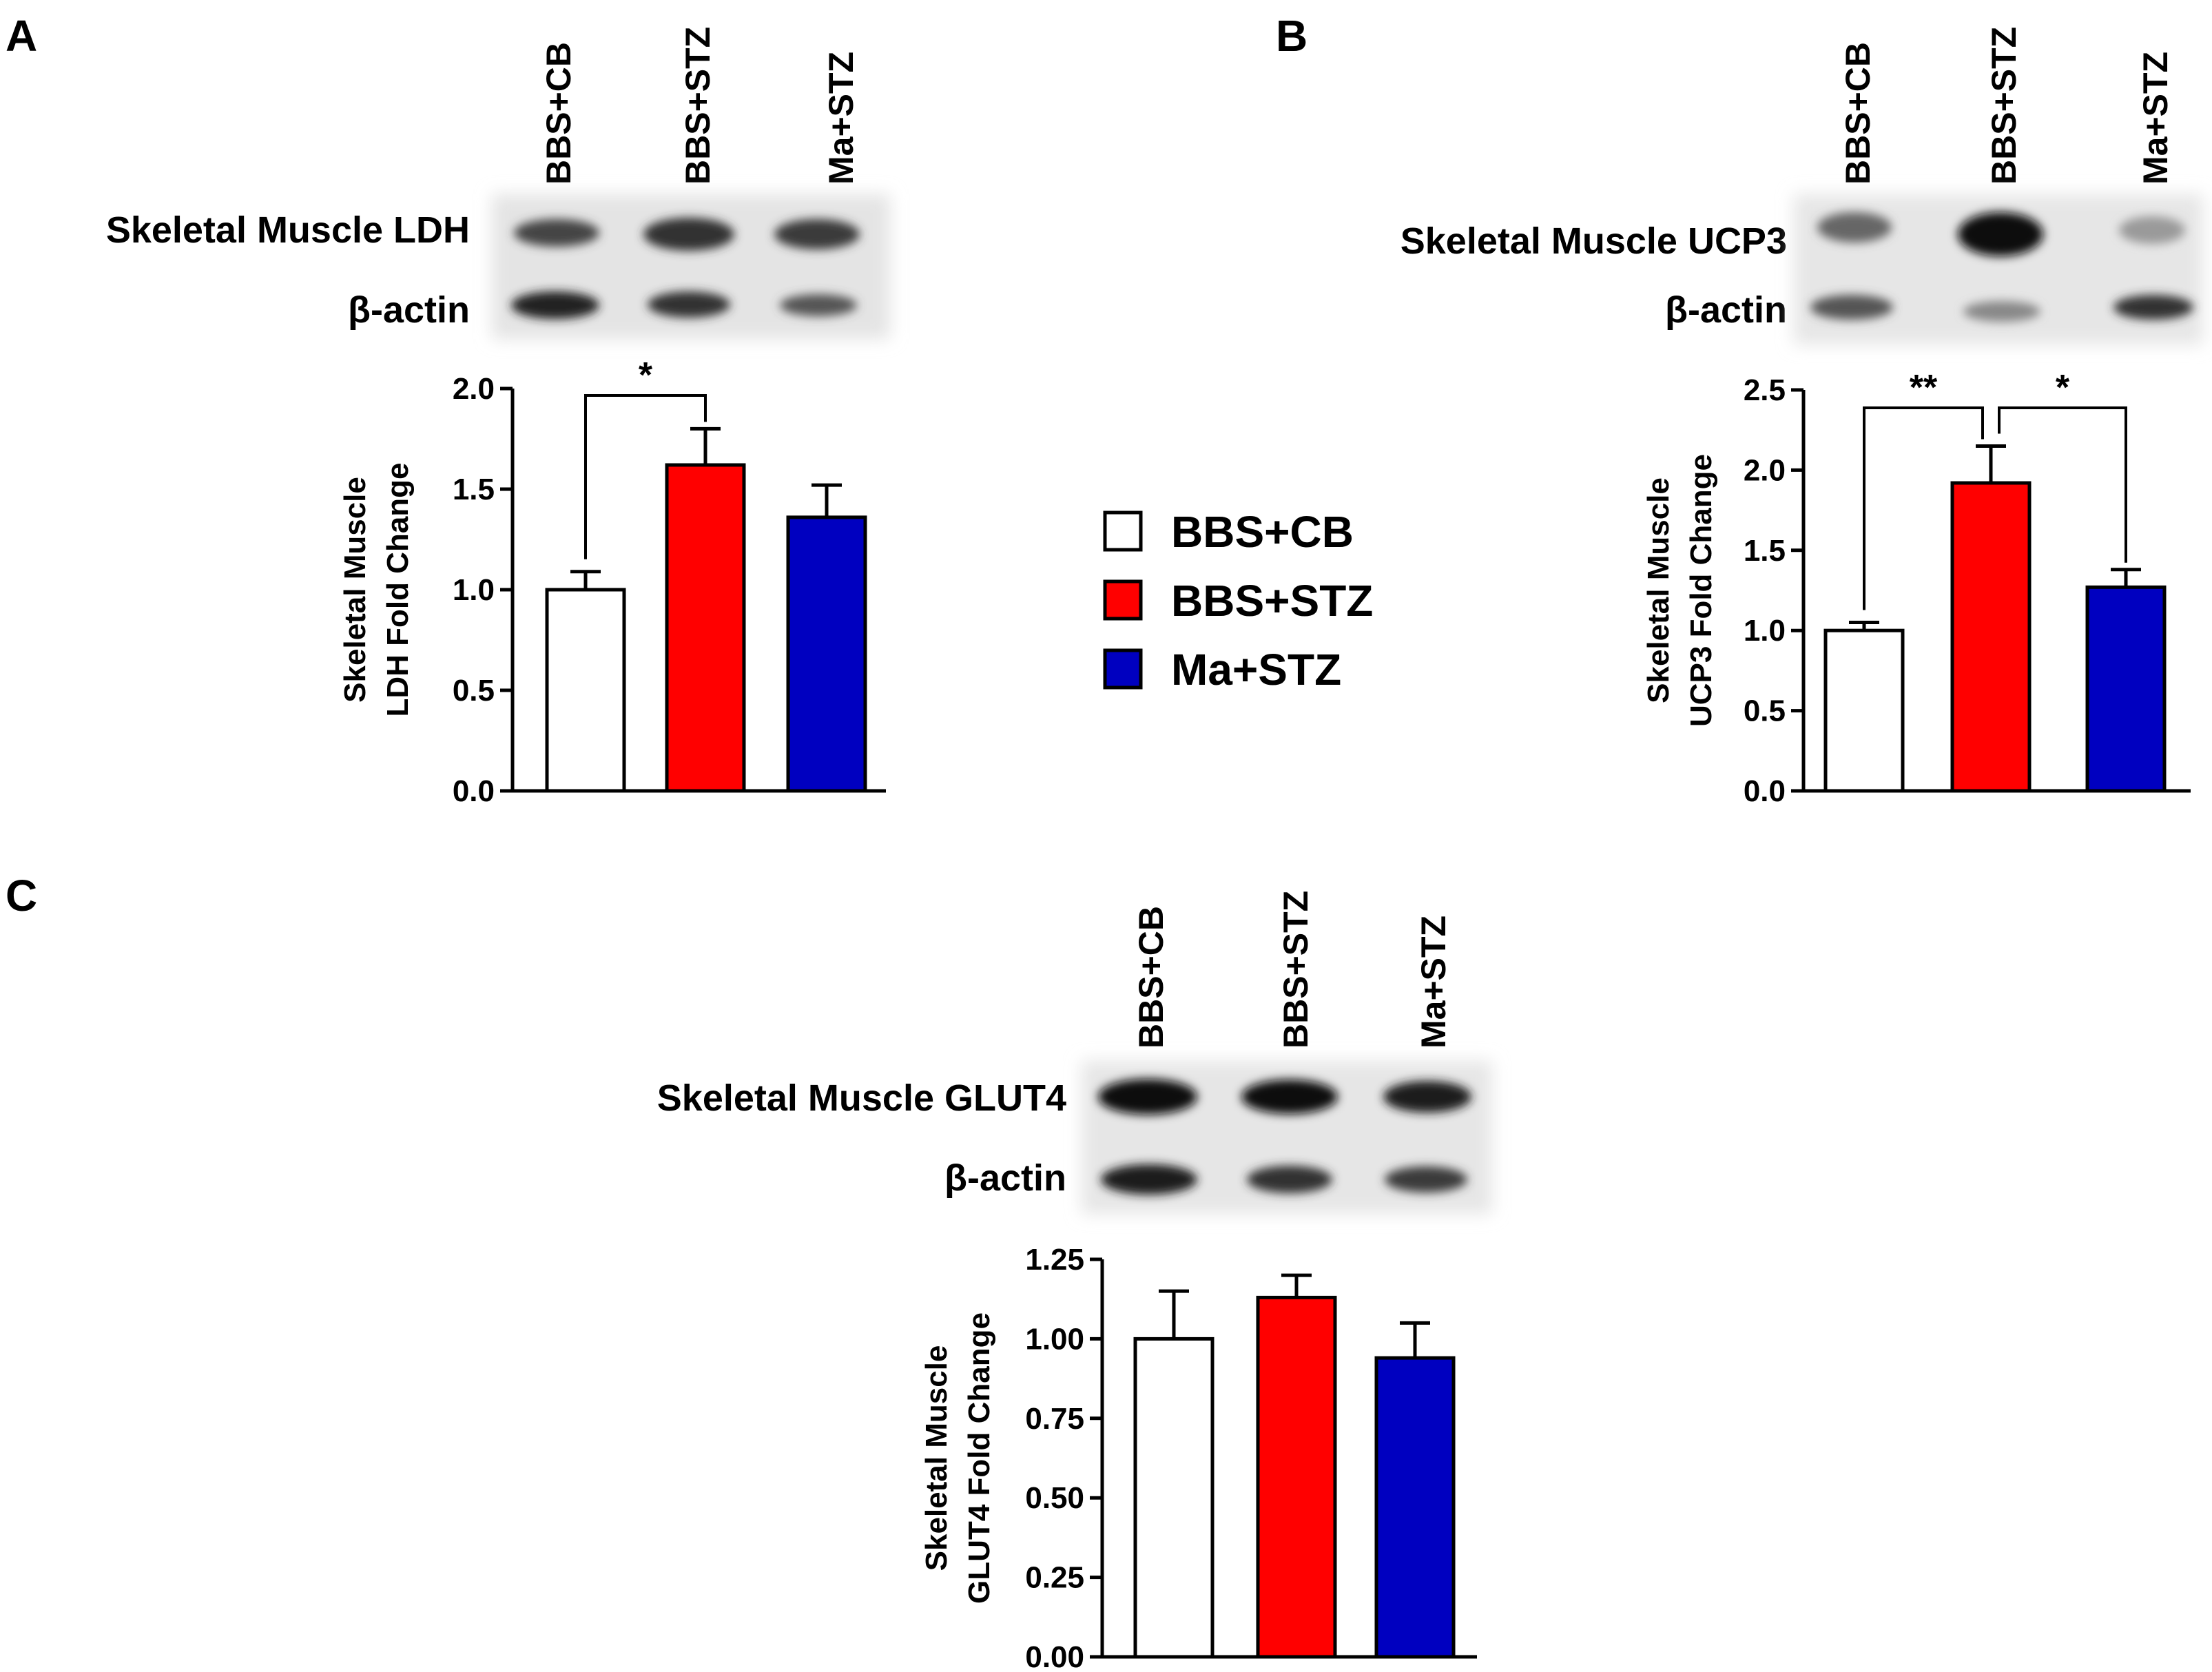 The image size is (2212, 1672). Describe the element at coordinates (1292, 36) in the screenshot. I see `panel-label-b: B` at that location.